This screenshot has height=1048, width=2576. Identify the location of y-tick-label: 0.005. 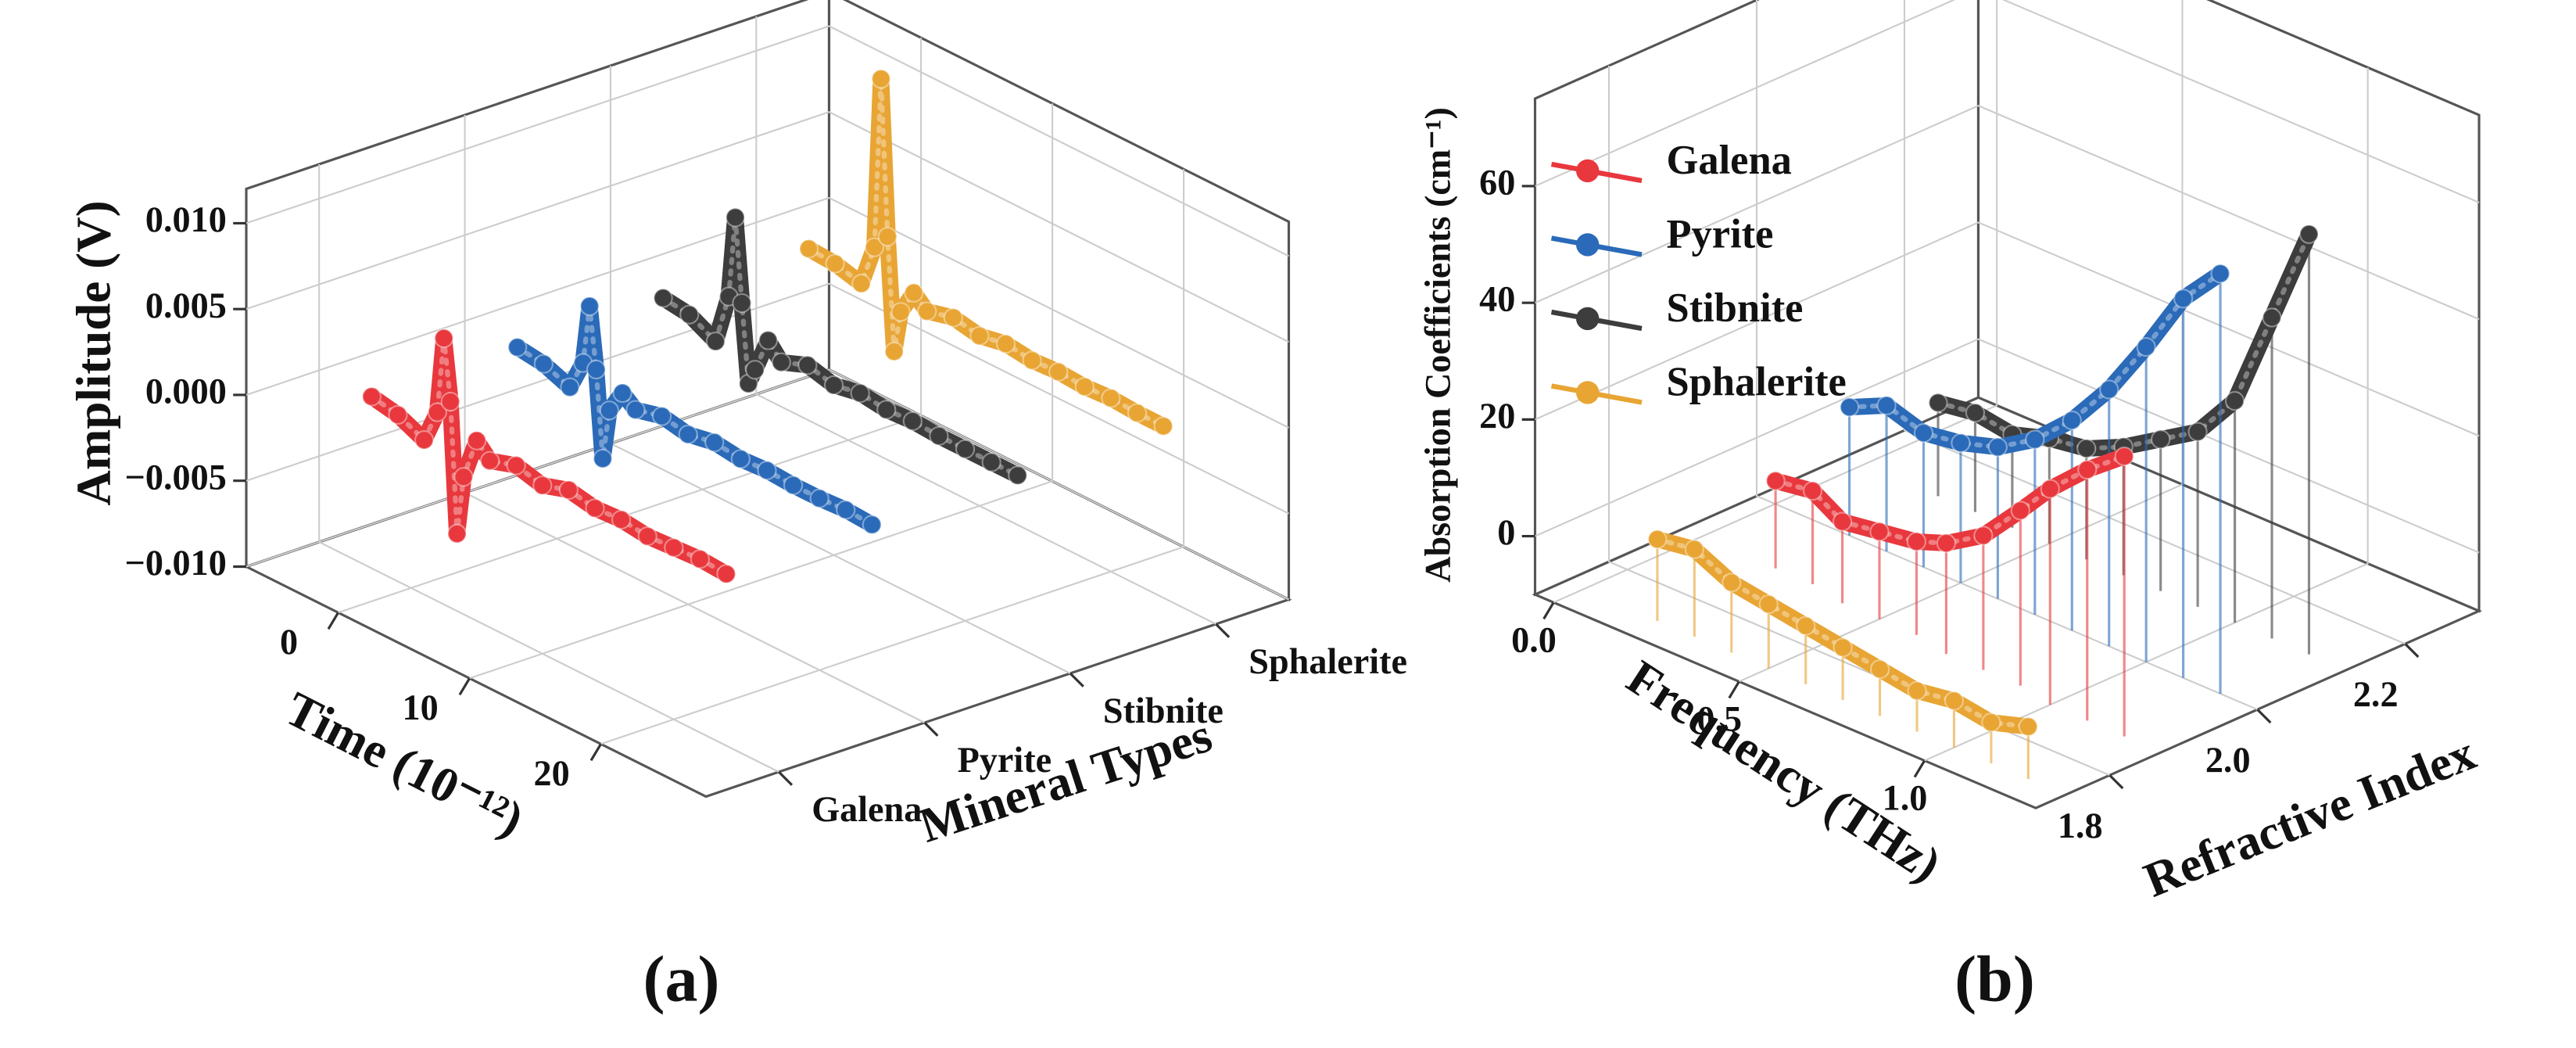
(186, 305).